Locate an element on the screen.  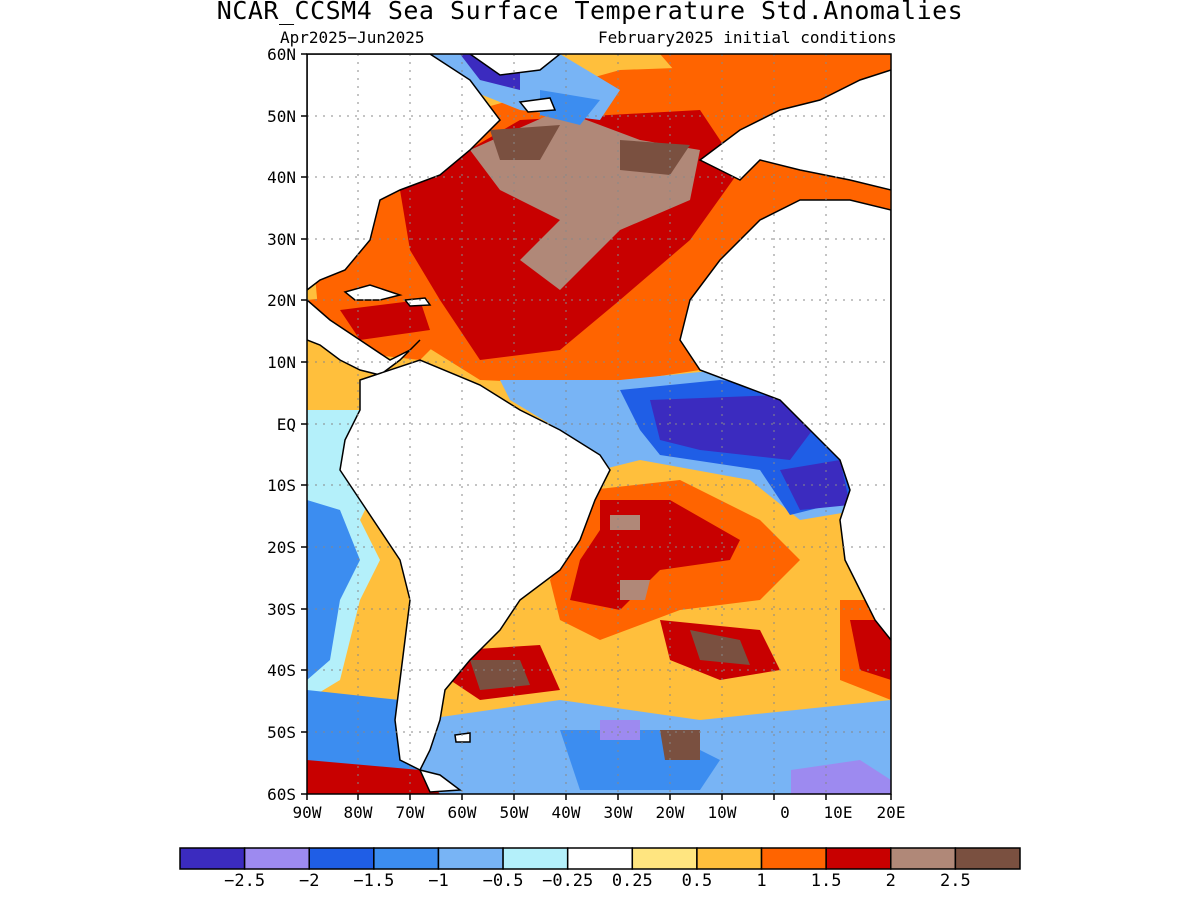
legend-label: 1.5 is located at coordinates (826, 881).